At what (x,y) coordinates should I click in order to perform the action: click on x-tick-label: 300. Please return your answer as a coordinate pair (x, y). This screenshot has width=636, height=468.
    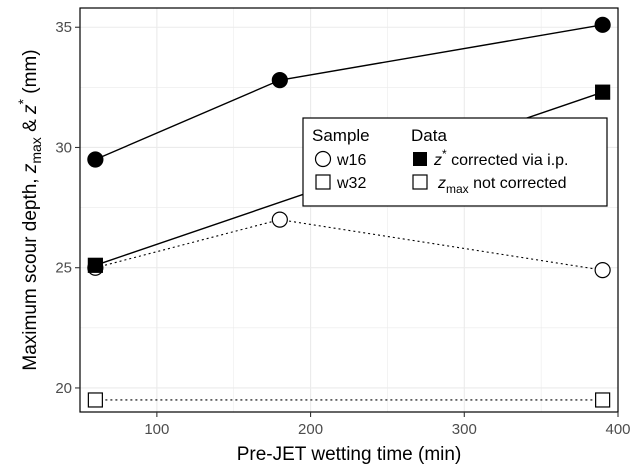
    Looking at the image, I should click on (464, 429).